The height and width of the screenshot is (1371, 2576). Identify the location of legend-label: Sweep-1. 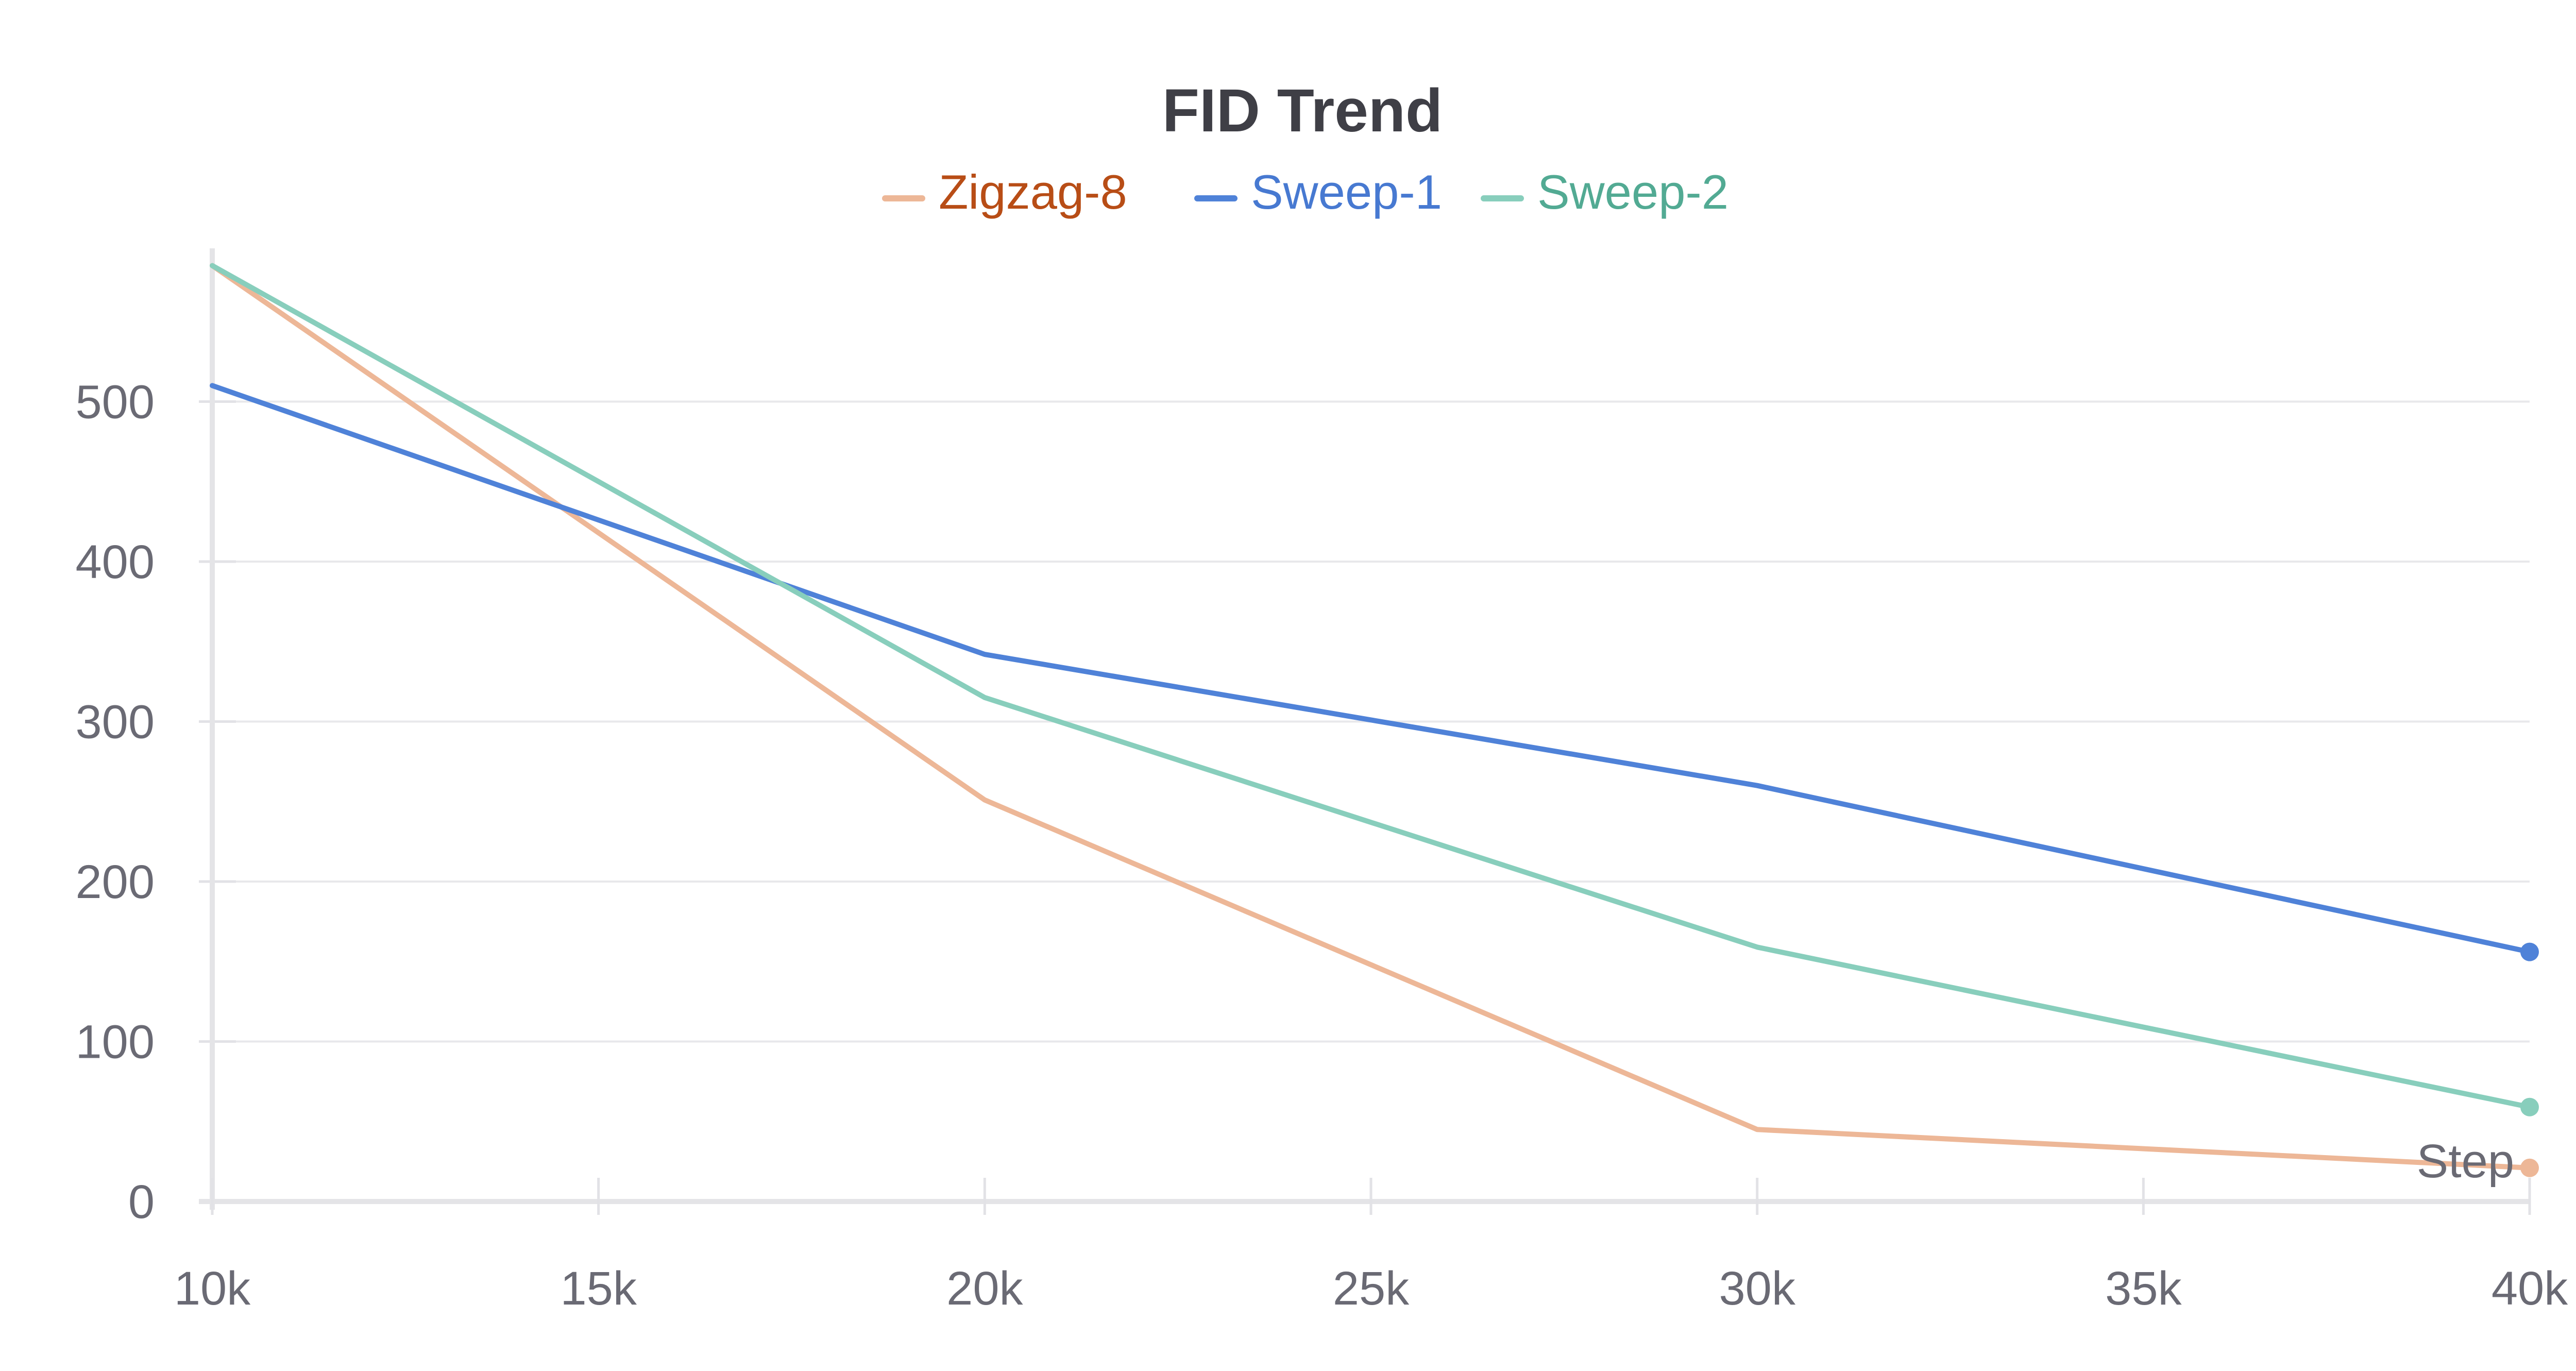
(1346, 192).